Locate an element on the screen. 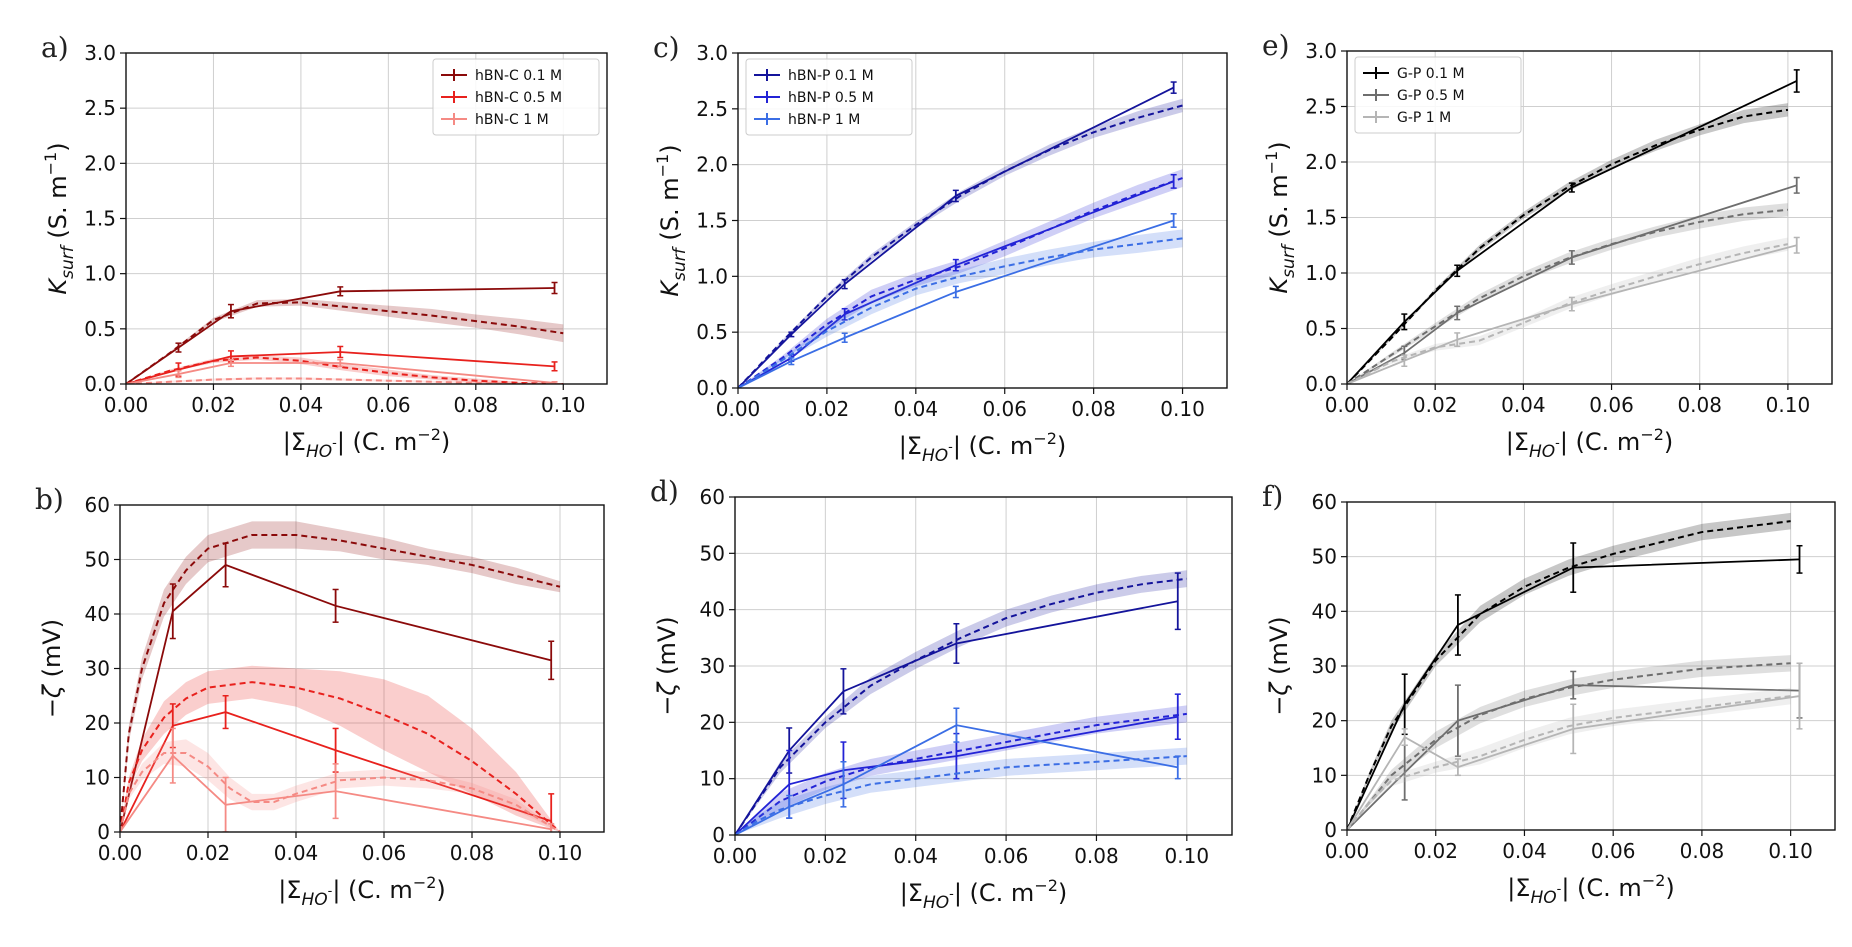  y-label-units: (S. m is located at coordinates (1279, 209).